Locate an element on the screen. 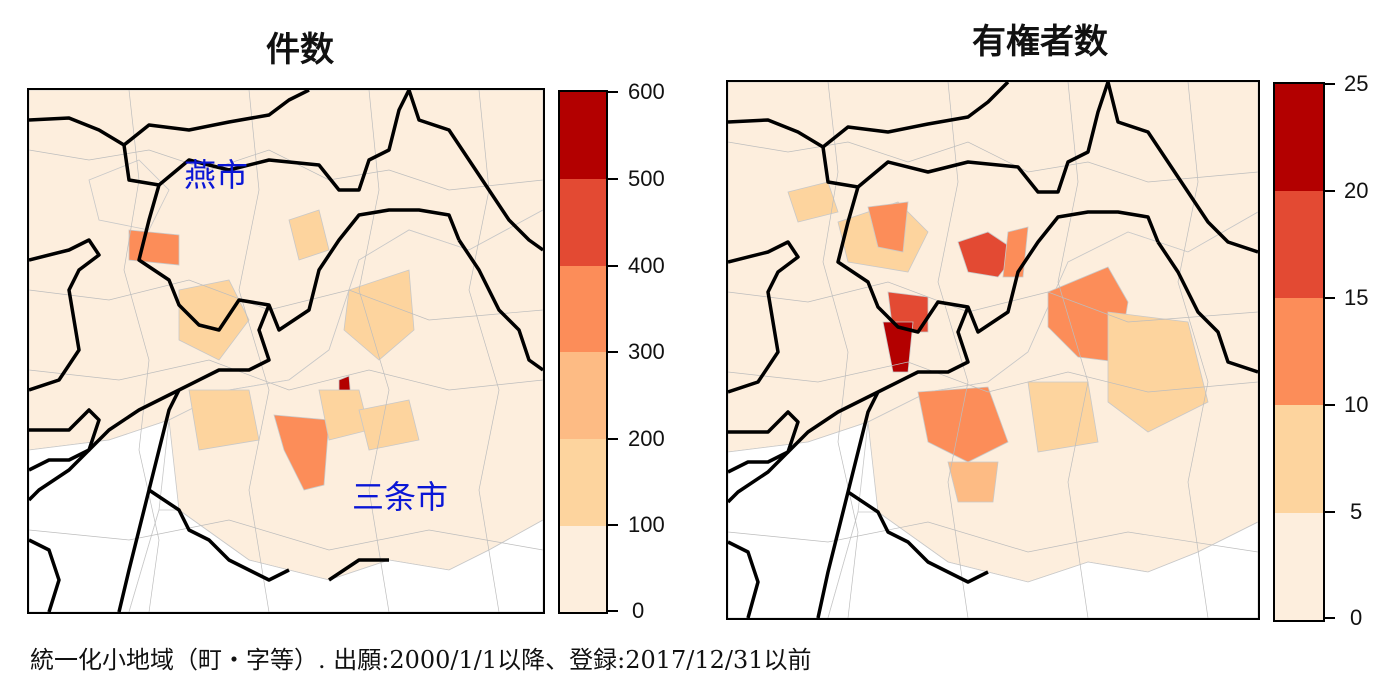 The width and height of the screenshot is (1394, 692). right-legend-label-25: 25 is located at coordinates (1356, 83).